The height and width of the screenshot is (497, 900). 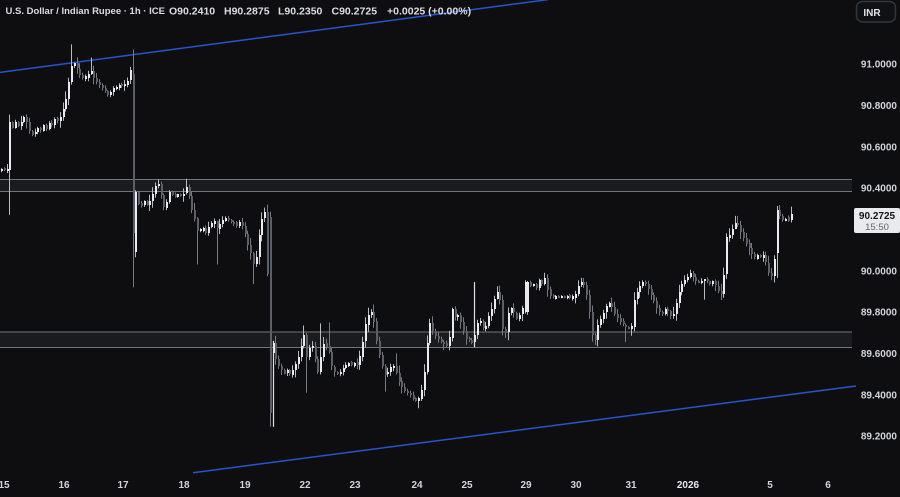 I want to click on svg-text: 31, so click(x=631, y=485).